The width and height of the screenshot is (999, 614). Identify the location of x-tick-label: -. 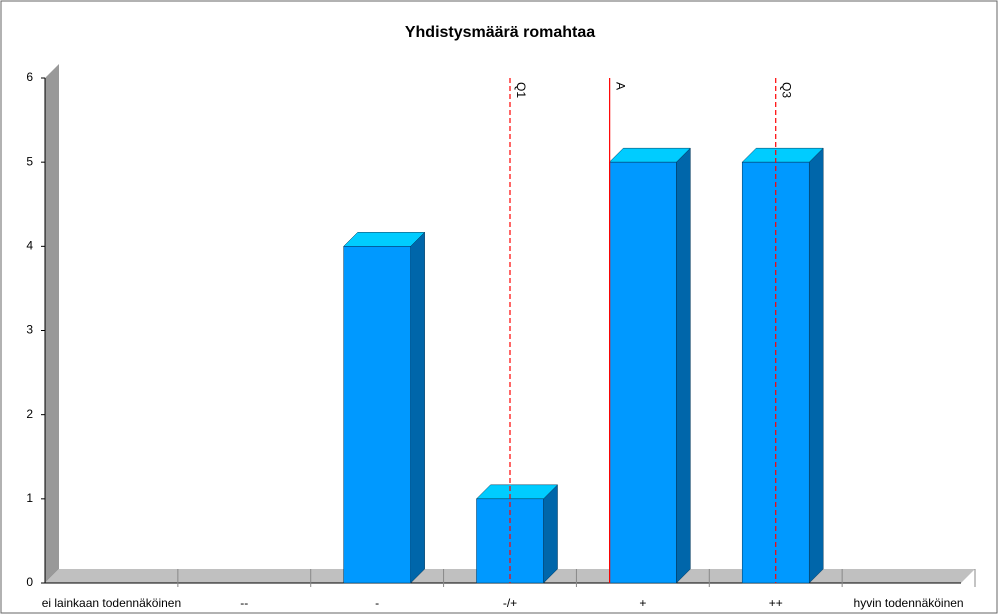
(377, 603).